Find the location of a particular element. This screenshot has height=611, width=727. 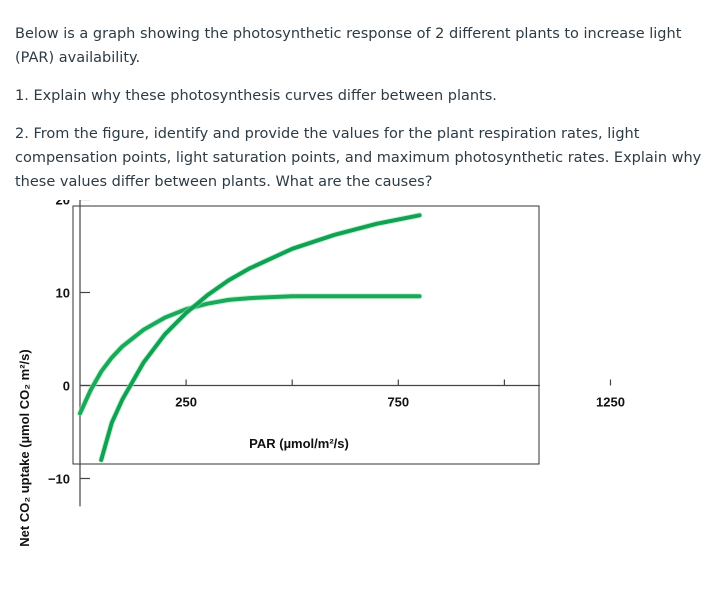

y-tick-label: 10 is located at coordinates (63, 293).